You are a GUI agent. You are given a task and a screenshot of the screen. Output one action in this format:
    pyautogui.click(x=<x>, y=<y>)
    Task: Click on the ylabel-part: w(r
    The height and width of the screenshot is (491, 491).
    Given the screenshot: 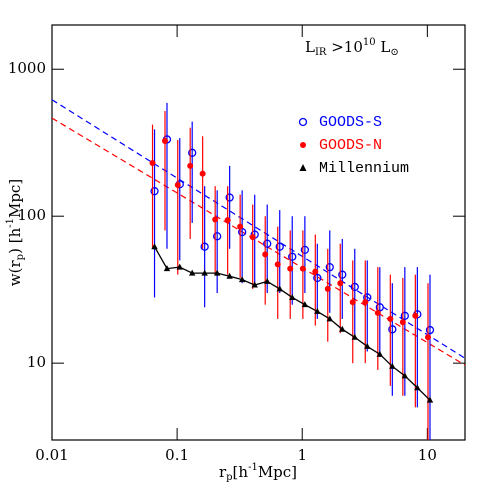 What is the action you would take?
    pyautogui.click(x=15, y=273)
    